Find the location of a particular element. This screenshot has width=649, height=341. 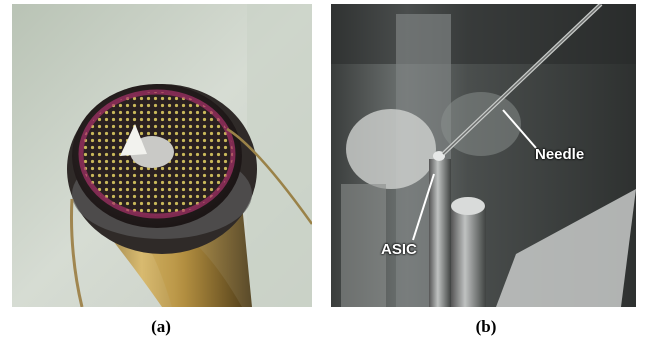

asic-label: ASIC is located at coordinates (399, 249).